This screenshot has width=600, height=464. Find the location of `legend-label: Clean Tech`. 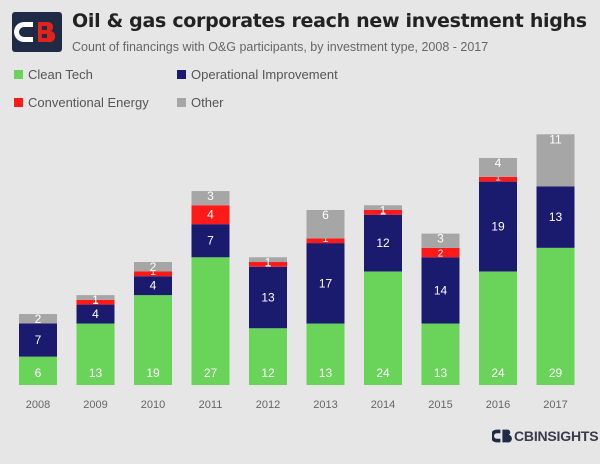

legend-label: Clean Tech is located at coordinates (60, 74).